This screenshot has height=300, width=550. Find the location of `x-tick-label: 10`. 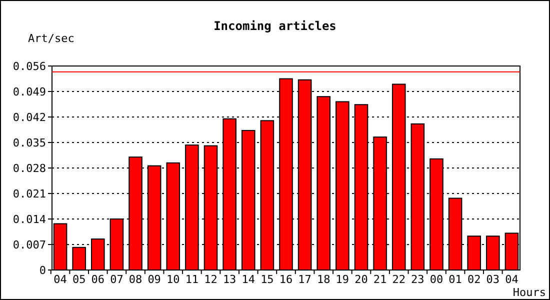

x-tick-label: 10 is located at coordinates (173, 279).